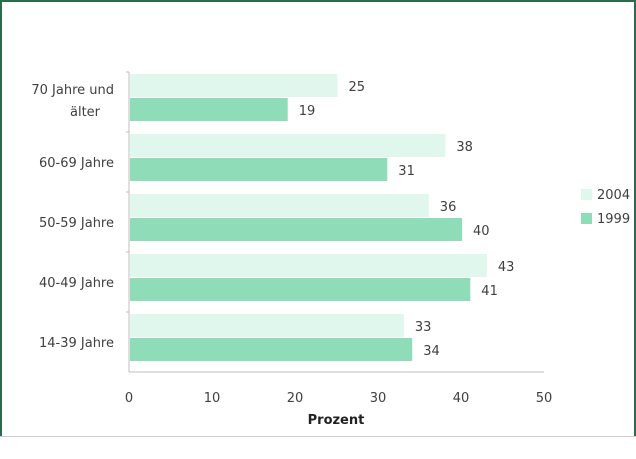  Describe the element at coordinates (461, 398) in the screenshot. I see `x-tick-label-4: 40` at that location.